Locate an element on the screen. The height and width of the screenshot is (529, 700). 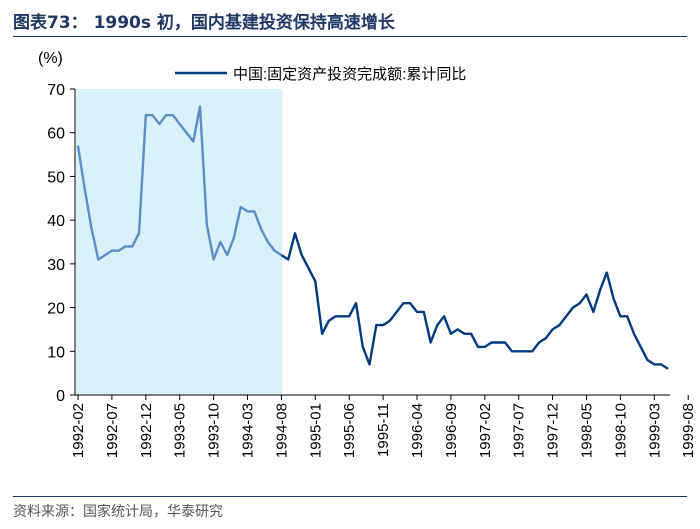
x-tick-label: 1995-11 is located at coordinates (383, 430).